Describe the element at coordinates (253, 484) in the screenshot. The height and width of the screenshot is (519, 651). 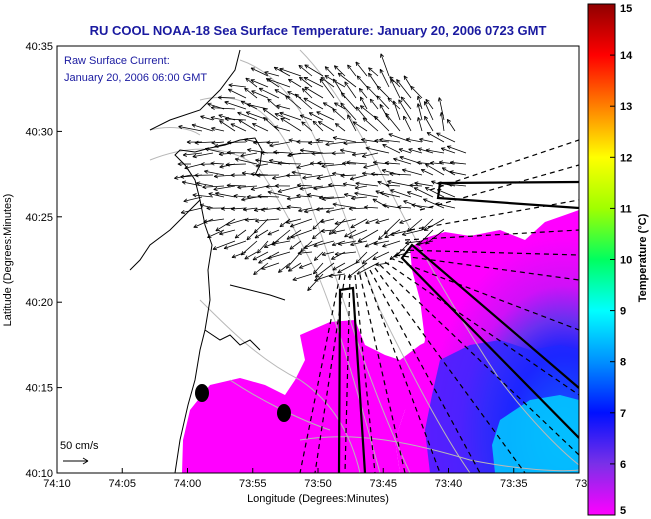
I see `x-tick-label: 73:55` at that location.